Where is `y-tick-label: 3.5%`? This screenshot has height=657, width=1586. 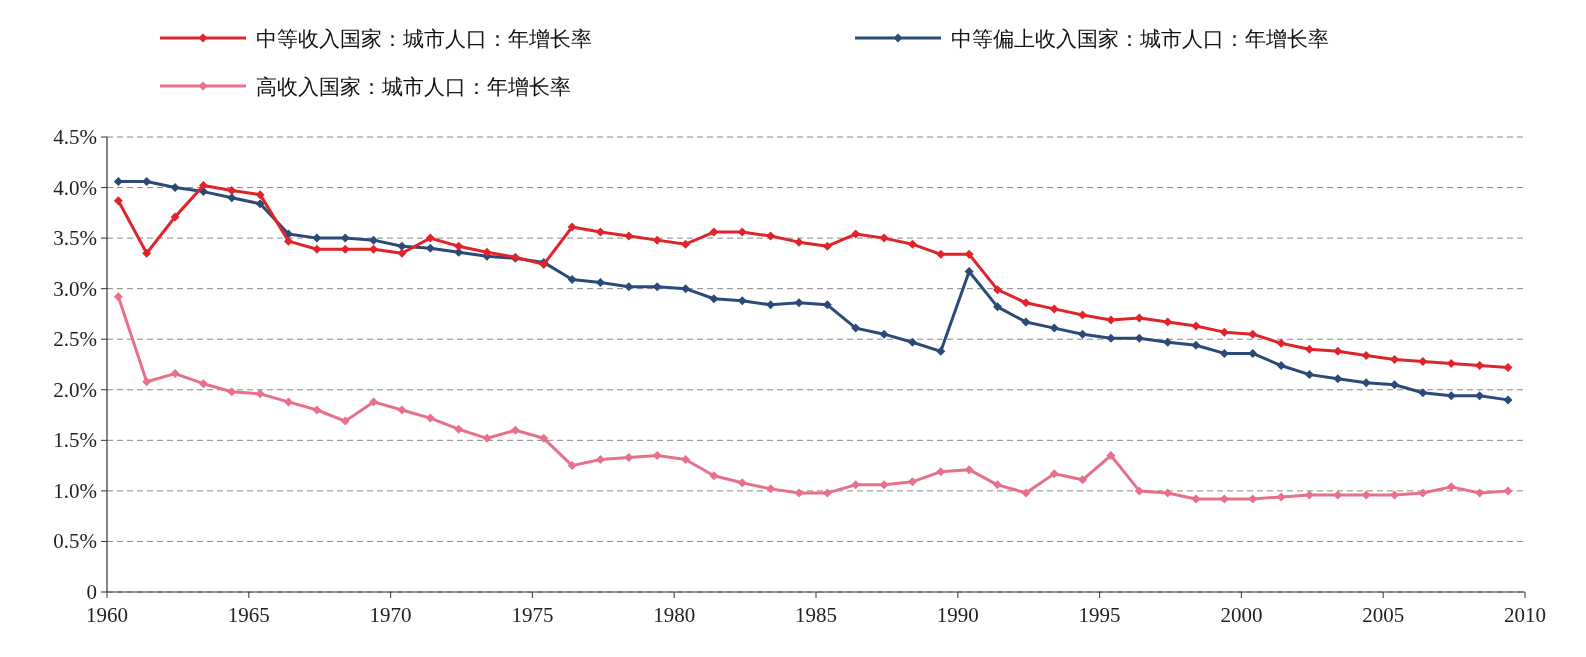
y-tick-label: 3.5% is located at coordinates (75, 238).